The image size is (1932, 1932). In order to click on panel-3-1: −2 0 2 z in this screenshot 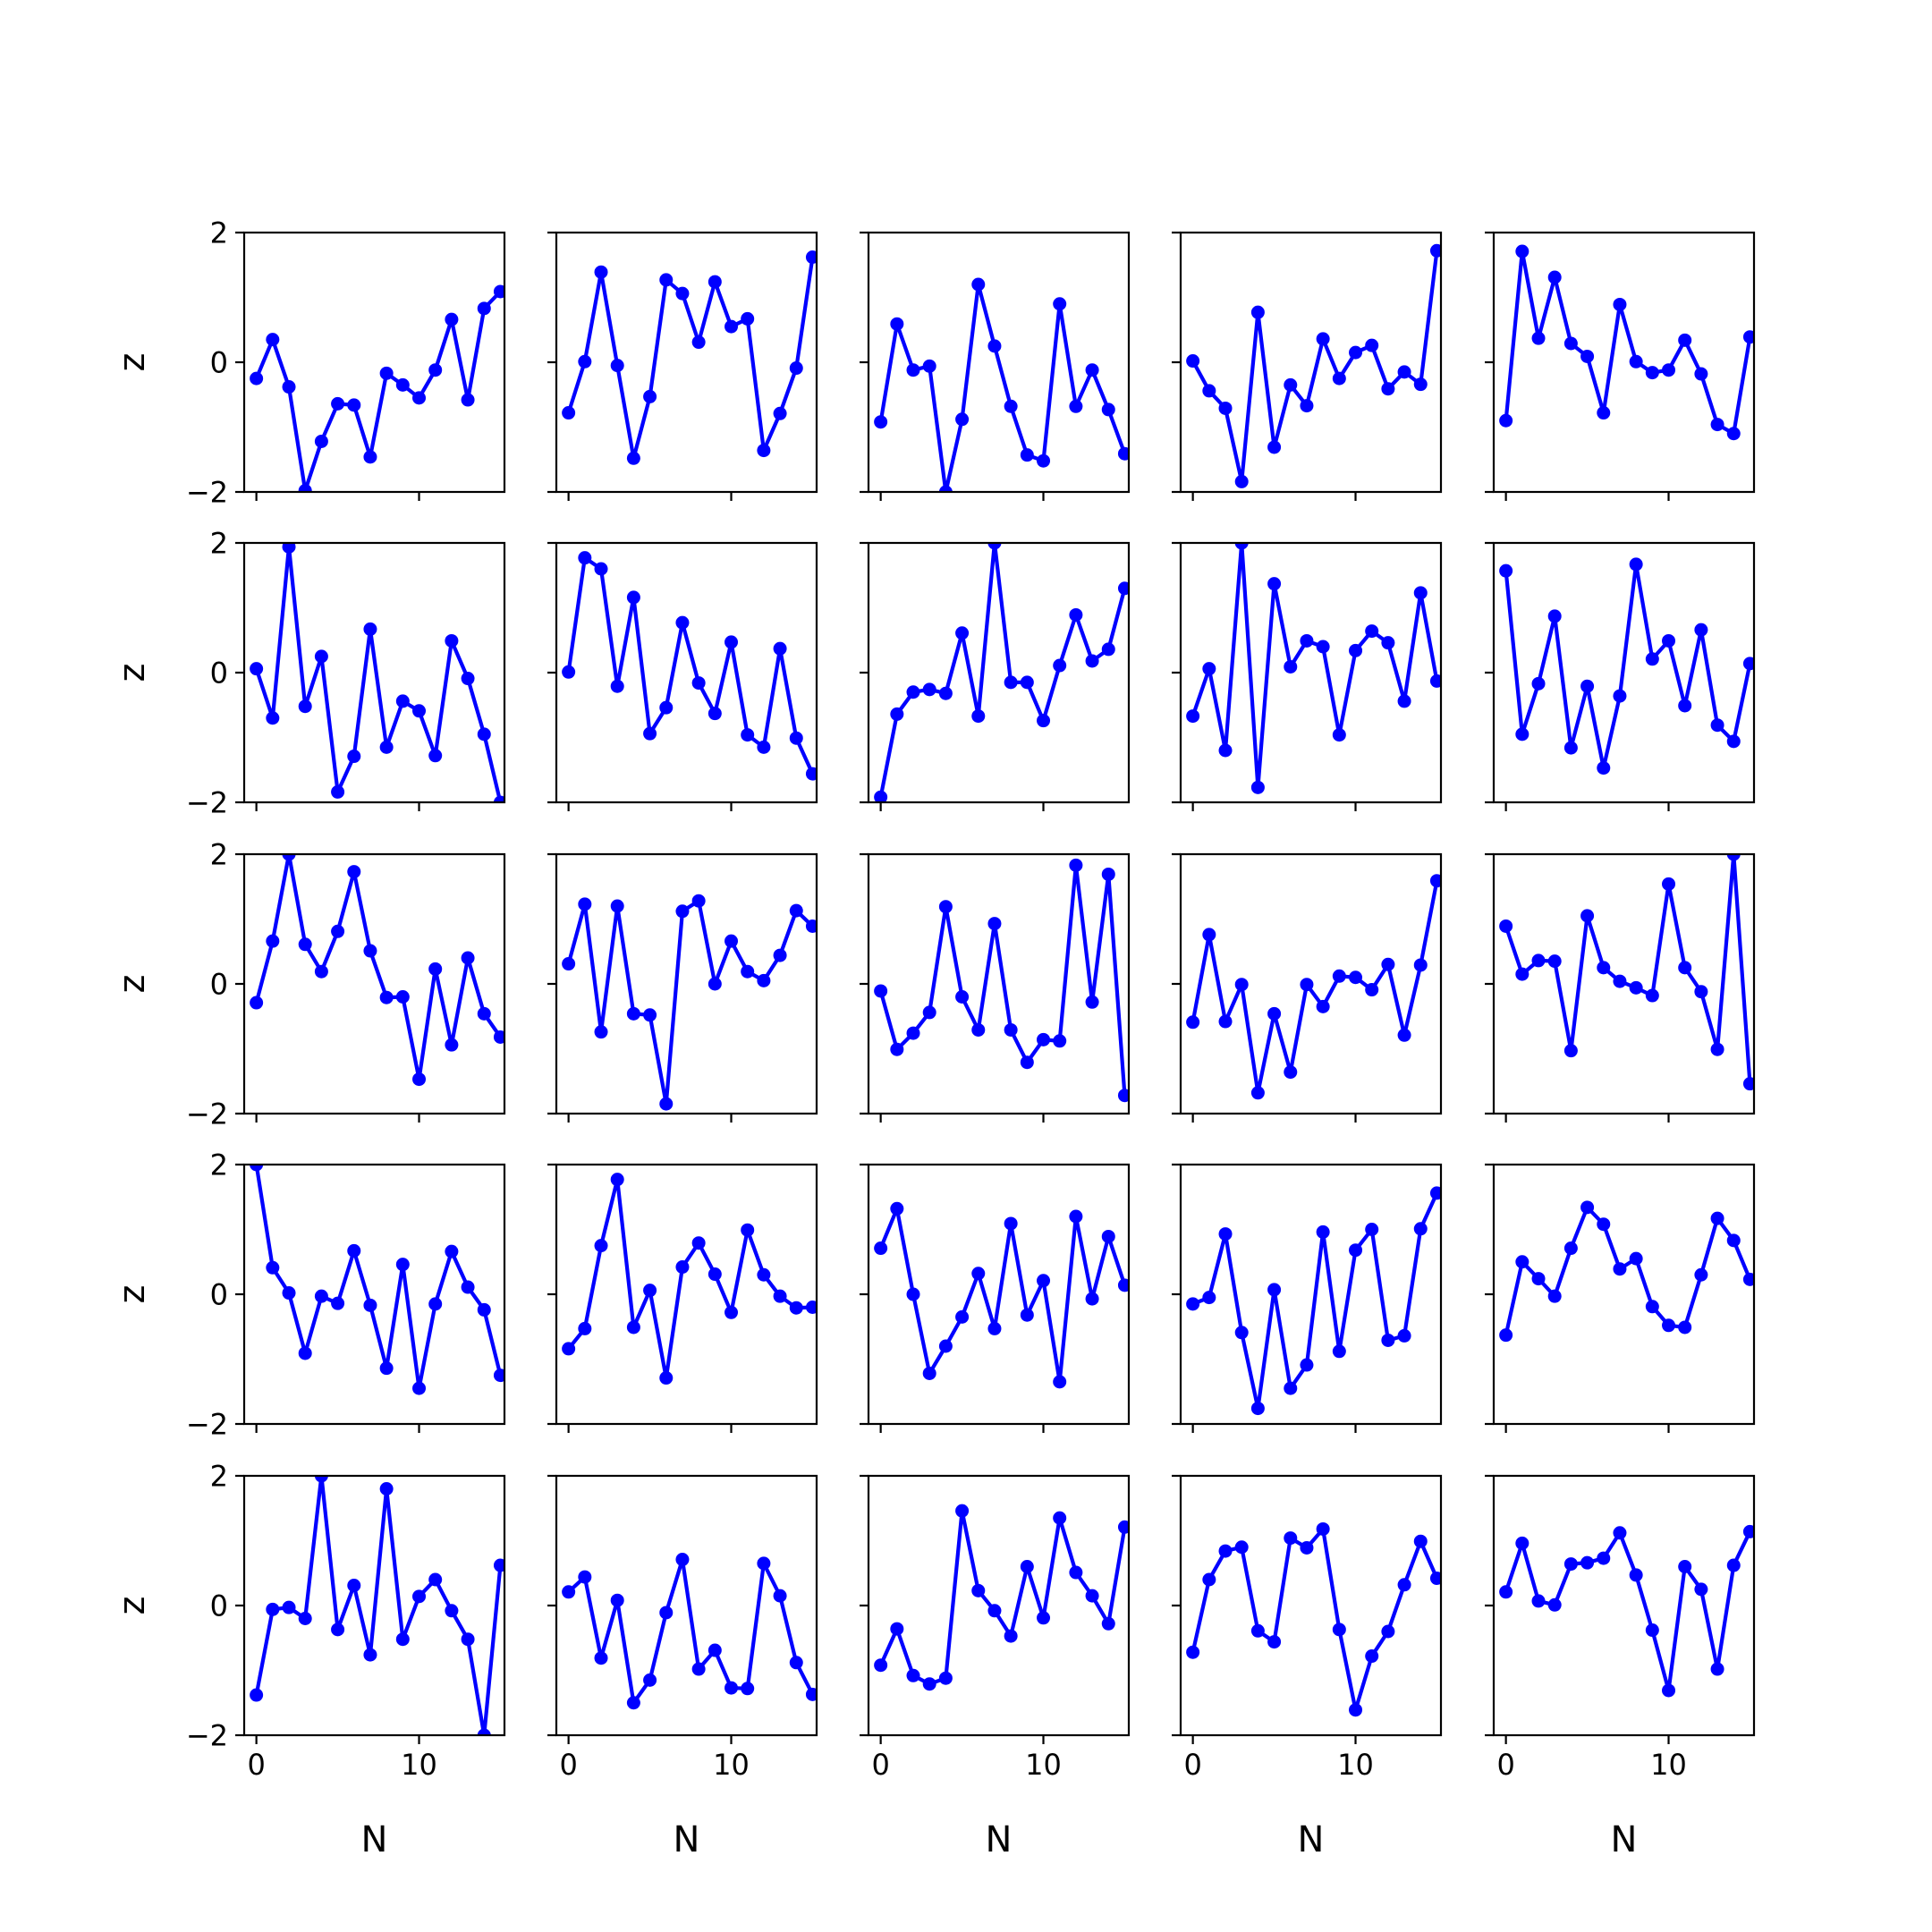, I will do `click(309, 984)`.